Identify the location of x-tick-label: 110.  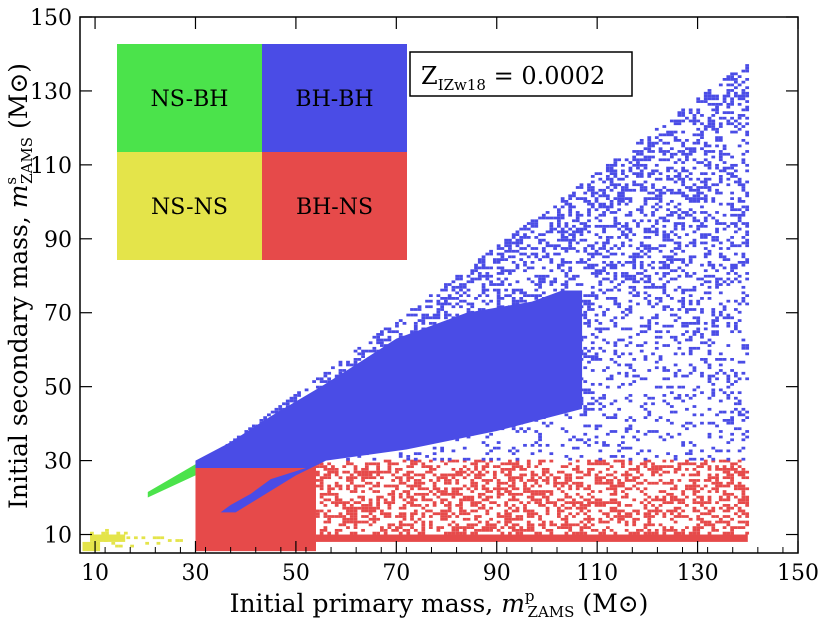
(597, 573).